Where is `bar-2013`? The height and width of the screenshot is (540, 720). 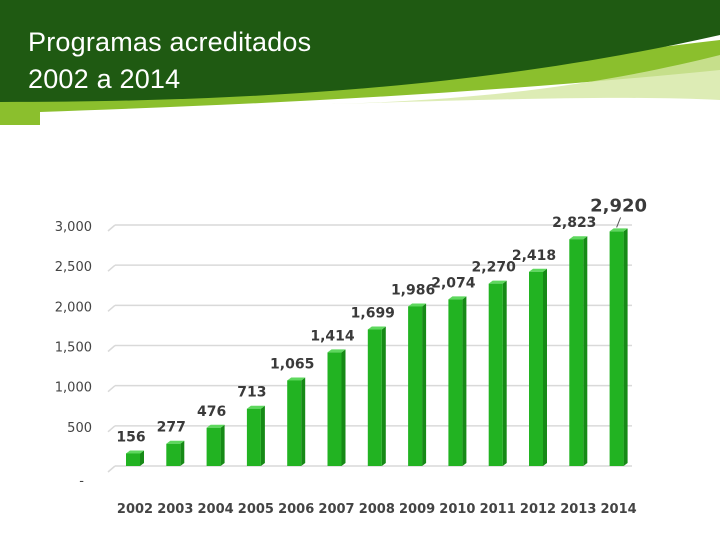 bar-2013 is located at coordinates (576, 352).